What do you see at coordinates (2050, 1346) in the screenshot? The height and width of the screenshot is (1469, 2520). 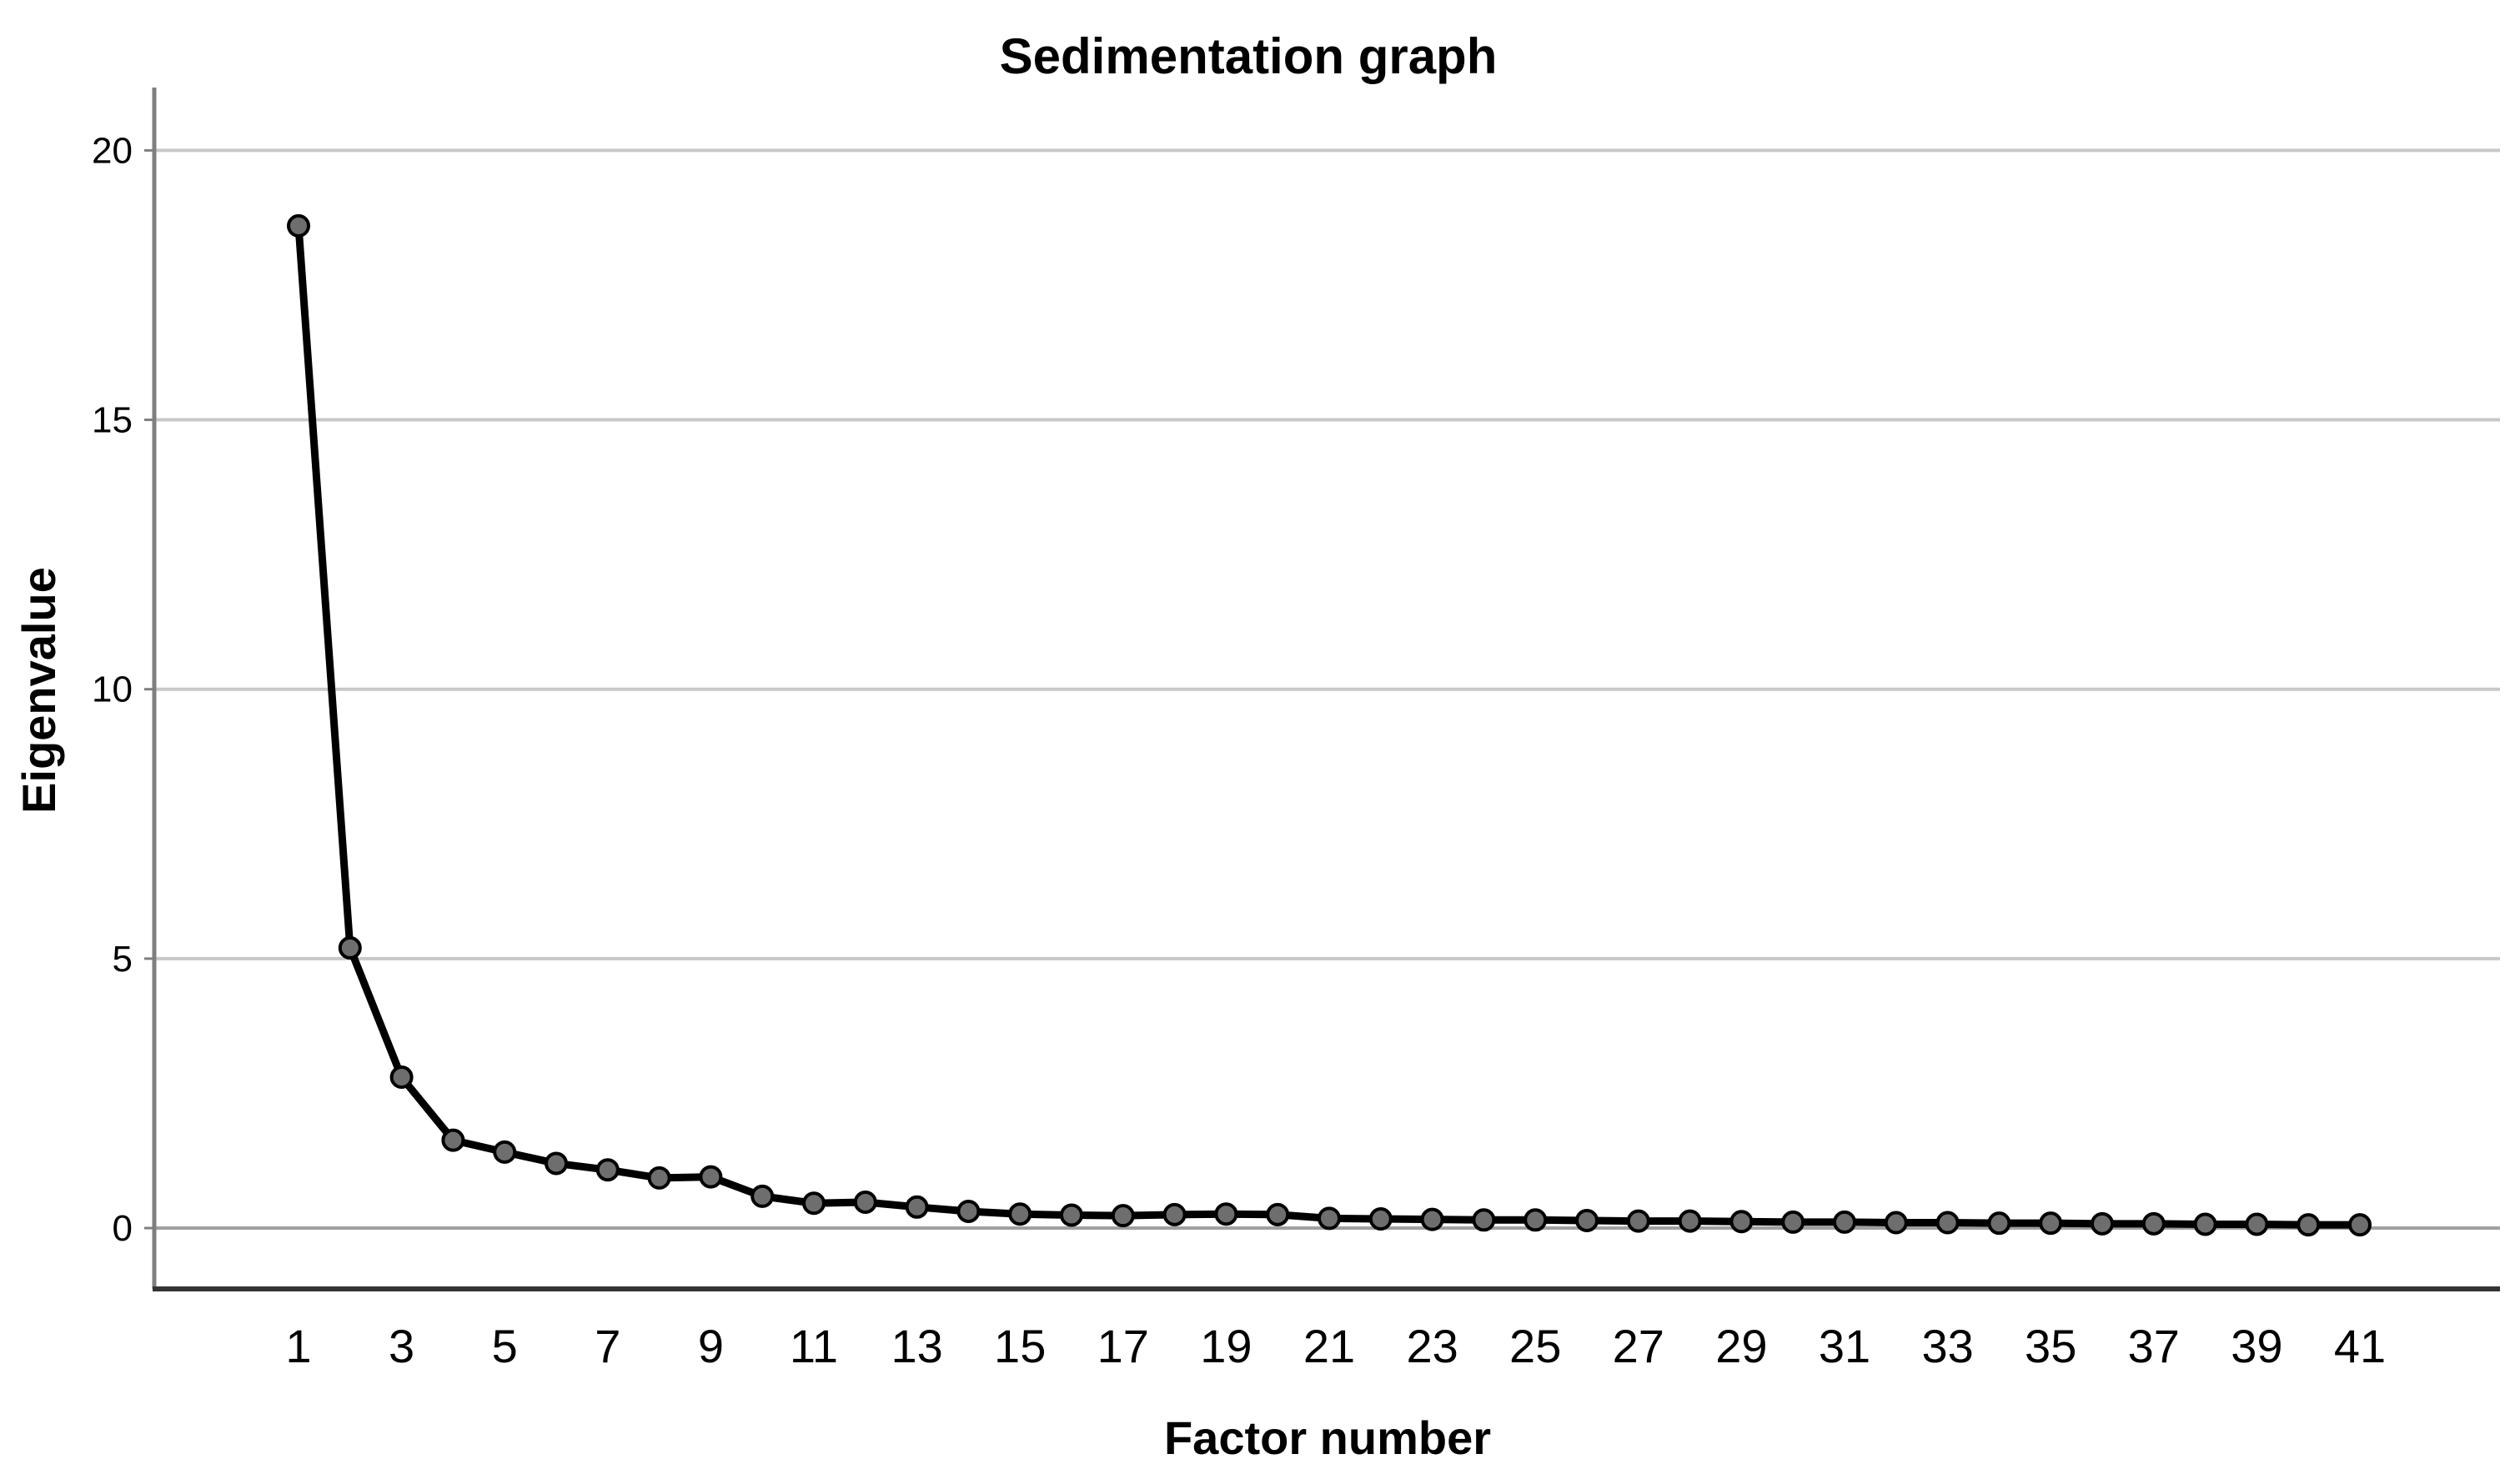 I see `x-tick-label: 35` at bounding box center [2050, 1346].